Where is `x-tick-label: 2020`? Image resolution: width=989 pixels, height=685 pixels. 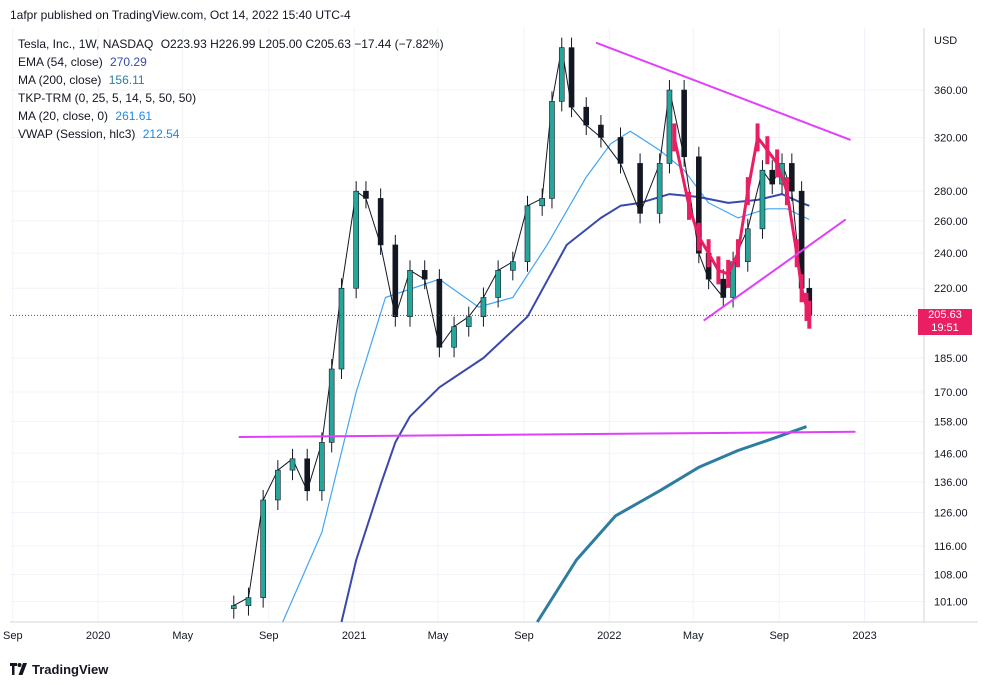
x-tick-label: 2020 is located at coordinates (98, 636).